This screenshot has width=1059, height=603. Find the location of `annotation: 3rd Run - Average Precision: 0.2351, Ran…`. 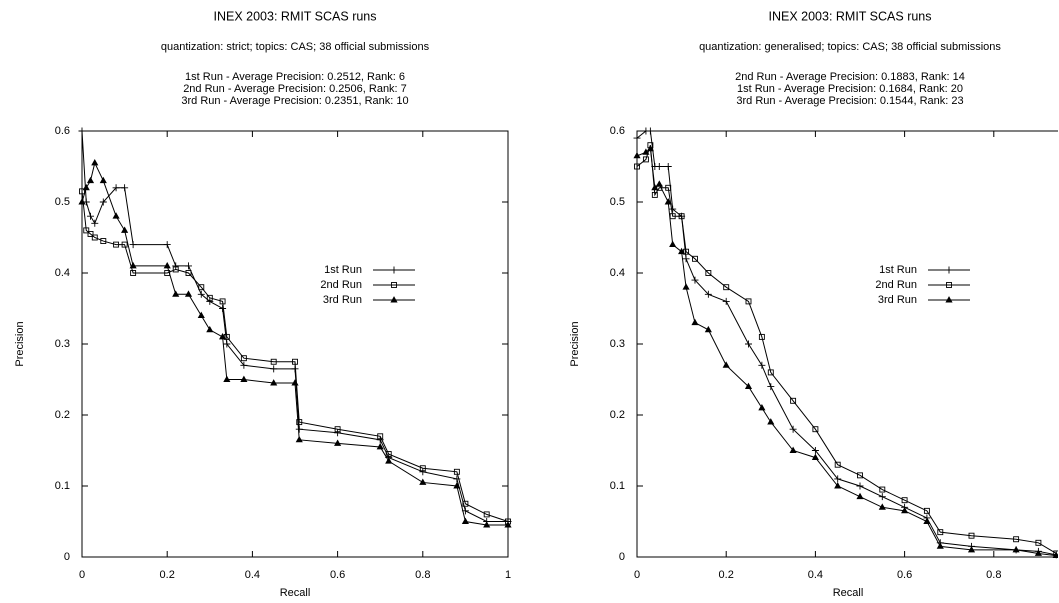

annotation: 3rd Run - Average Precision: 0.2351, Ran… is located at coordinates (294, 101).